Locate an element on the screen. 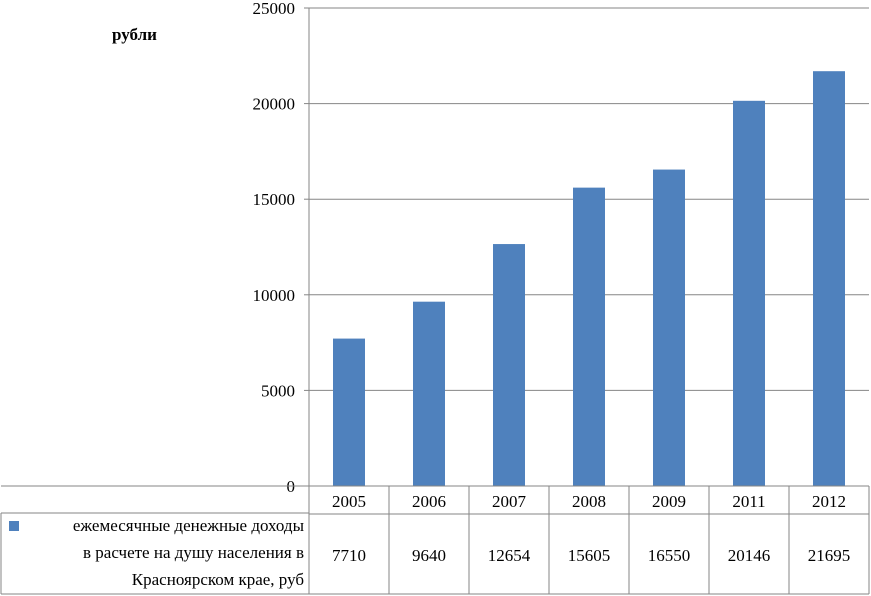 Image resolution: width=871 pixels, height=596 pixels. y-tick-label: 5000 is located at coordinates (278, 390).